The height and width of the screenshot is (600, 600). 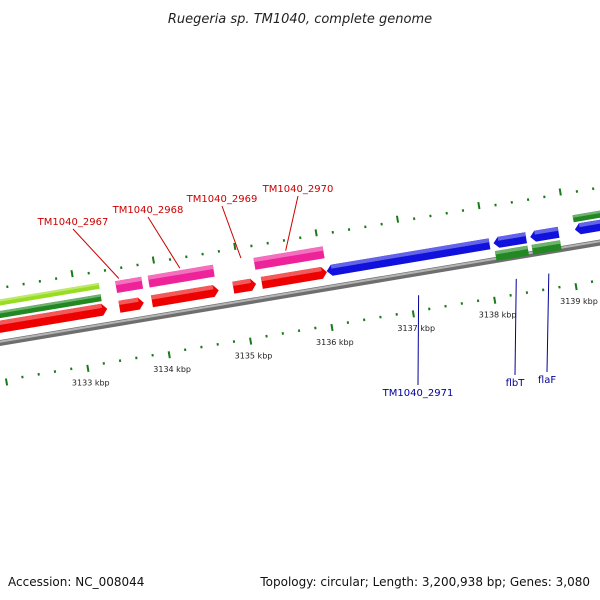 What do you see at coordinates (254, 355) in the screenshot?
I see `scale-tick-label: 3135 kbp` at bounding box center [254, 355].